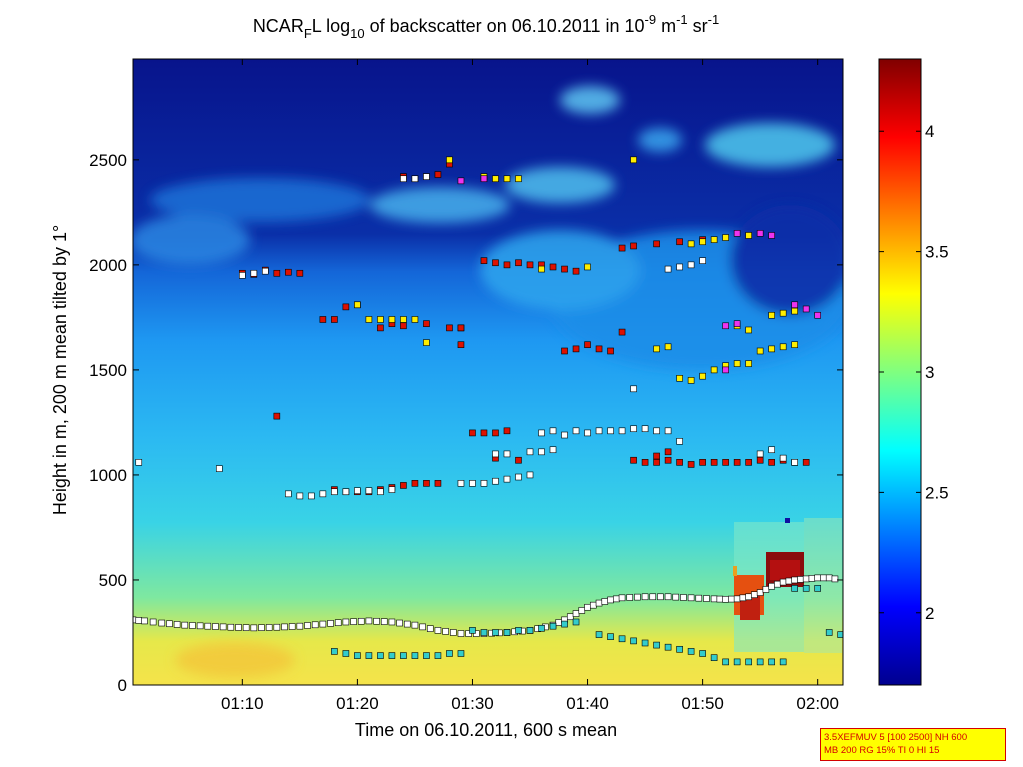 The width and height of the screenshot is (1023, 767). What do you see at coordinates (702, 703) in the screenshot?
I see `x-tick-label: 01:50` at bounding box center [702, 703].